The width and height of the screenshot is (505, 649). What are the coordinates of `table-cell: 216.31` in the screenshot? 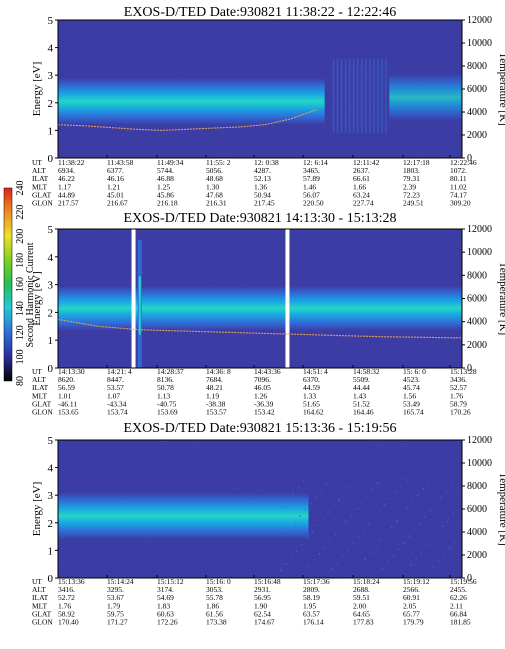 It's located at (216, 203).